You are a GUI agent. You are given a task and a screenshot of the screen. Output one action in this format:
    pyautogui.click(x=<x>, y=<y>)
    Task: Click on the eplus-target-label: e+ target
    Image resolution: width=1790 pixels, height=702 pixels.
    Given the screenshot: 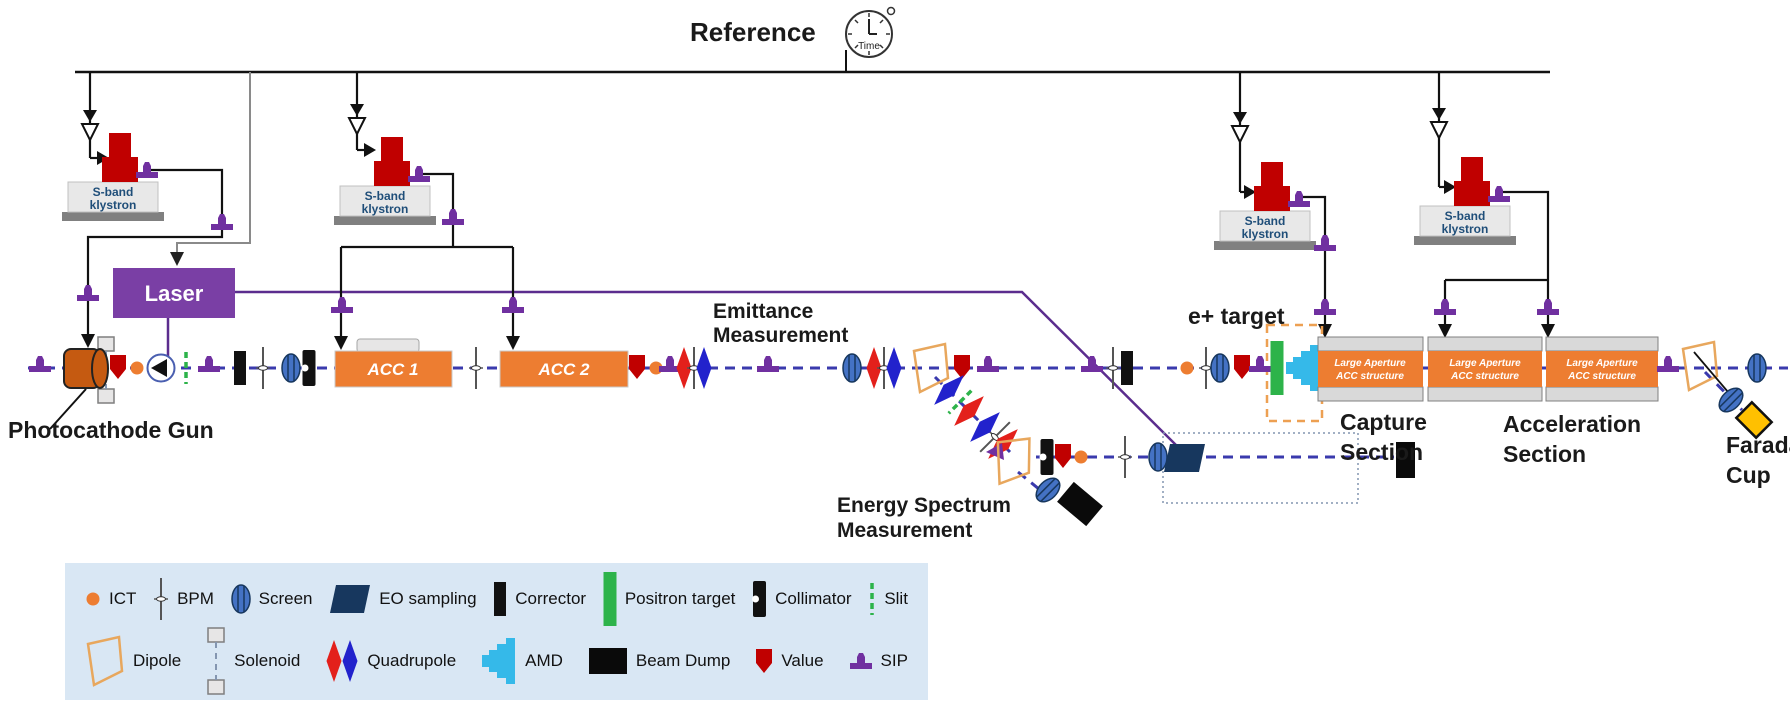 What is the action you would take?
    pyautogui.click(x=1236, y=316)
    